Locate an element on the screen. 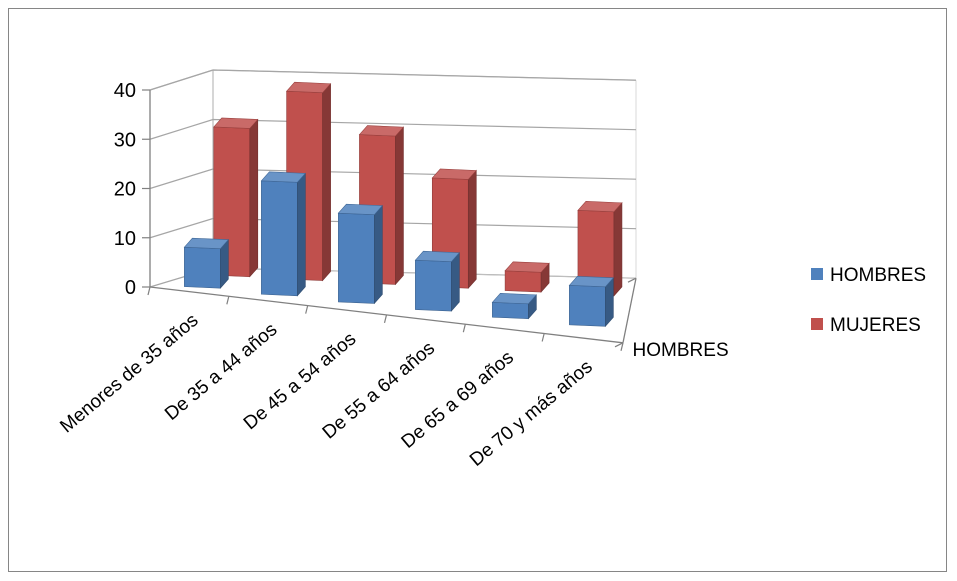 This screenshot has height=581, width=957. y-tick-label: 40 is located at coordinates (125, 91).